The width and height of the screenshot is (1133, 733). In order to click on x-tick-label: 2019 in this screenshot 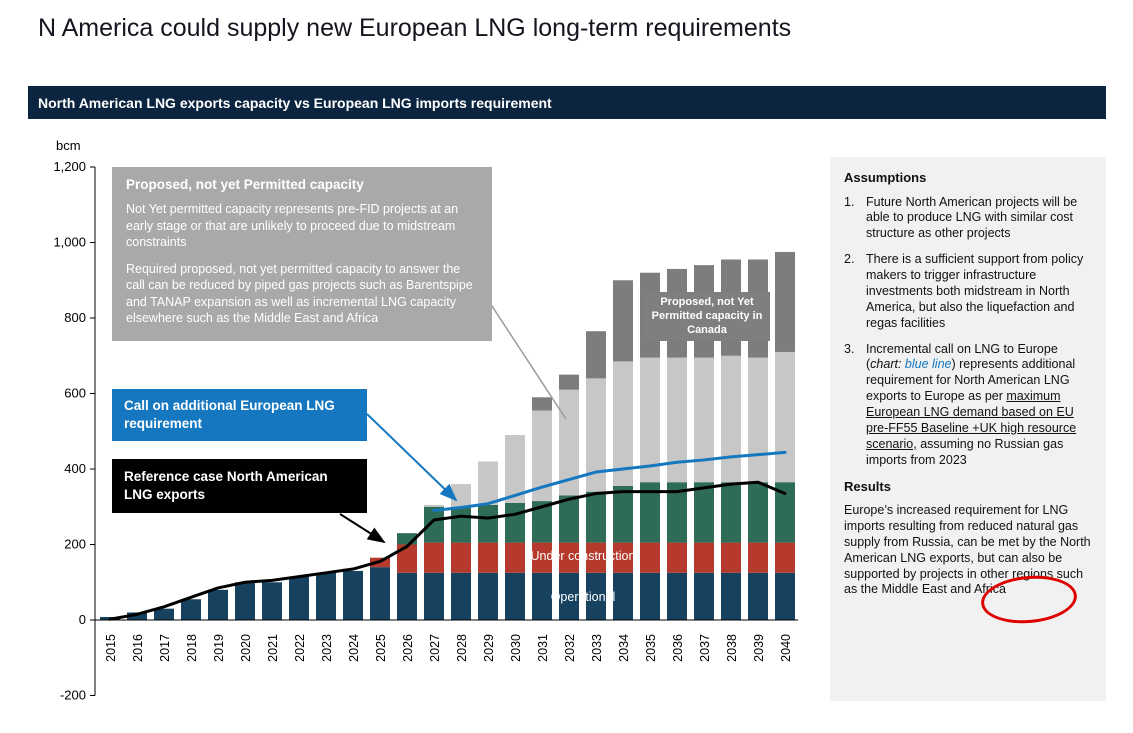, I will do `click(219, 648)`.